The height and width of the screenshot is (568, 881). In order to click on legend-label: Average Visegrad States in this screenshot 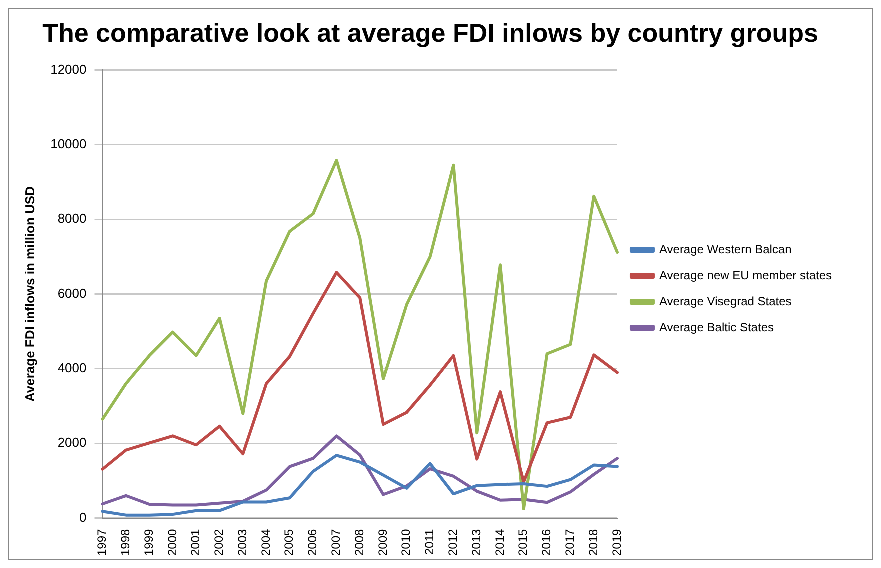, I will do `click(725, 301)`.